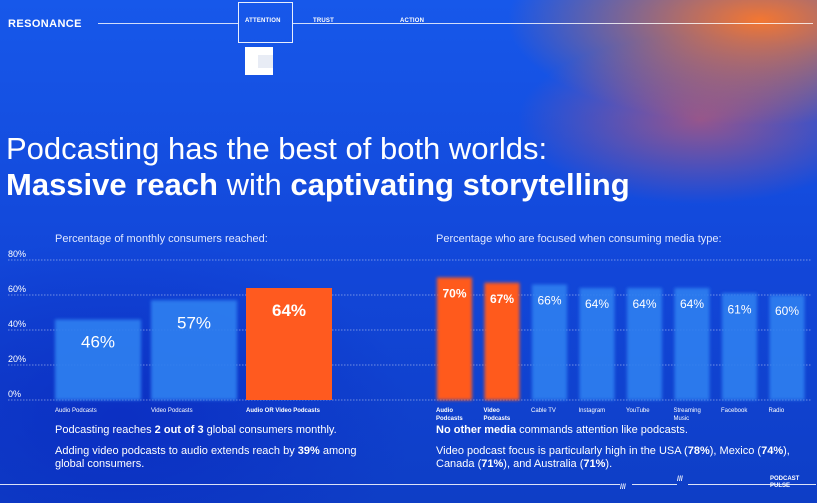 The width and height of the screenshot is (817, 503). I want to click on nav-divider-right, so click(553, 23).